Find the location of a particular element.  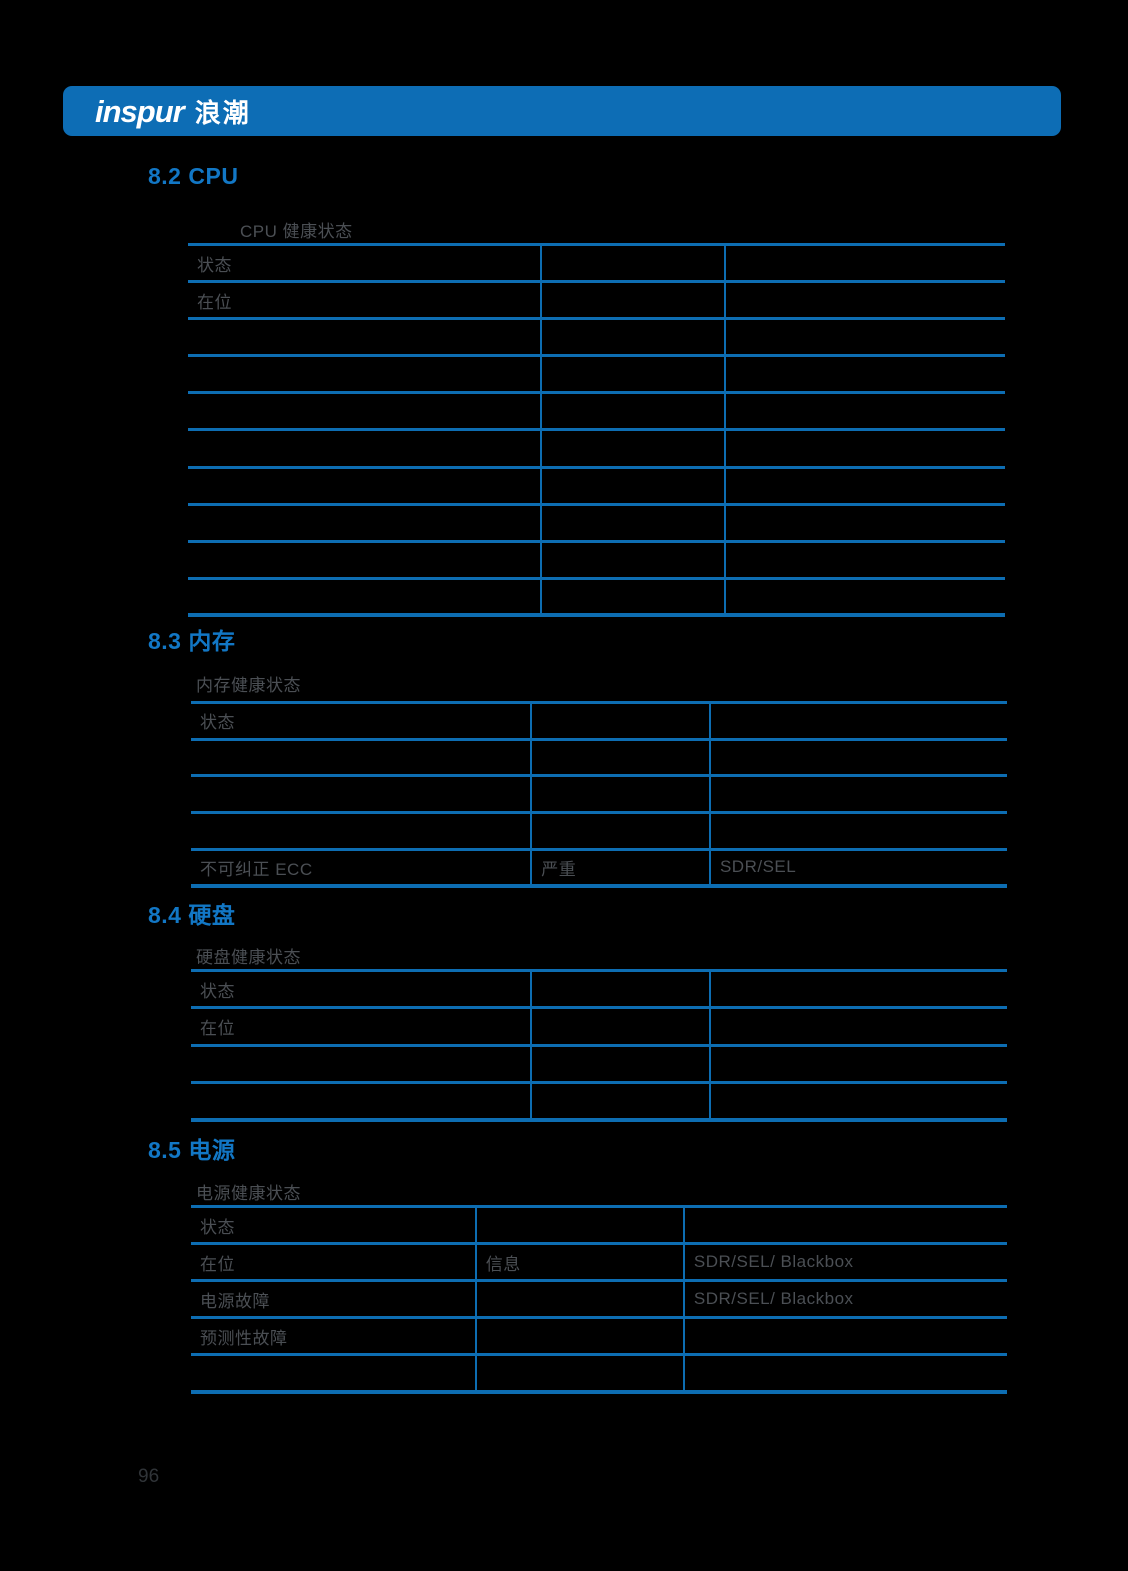

table-cell: 信息 is located at coordinates (579, 1262).